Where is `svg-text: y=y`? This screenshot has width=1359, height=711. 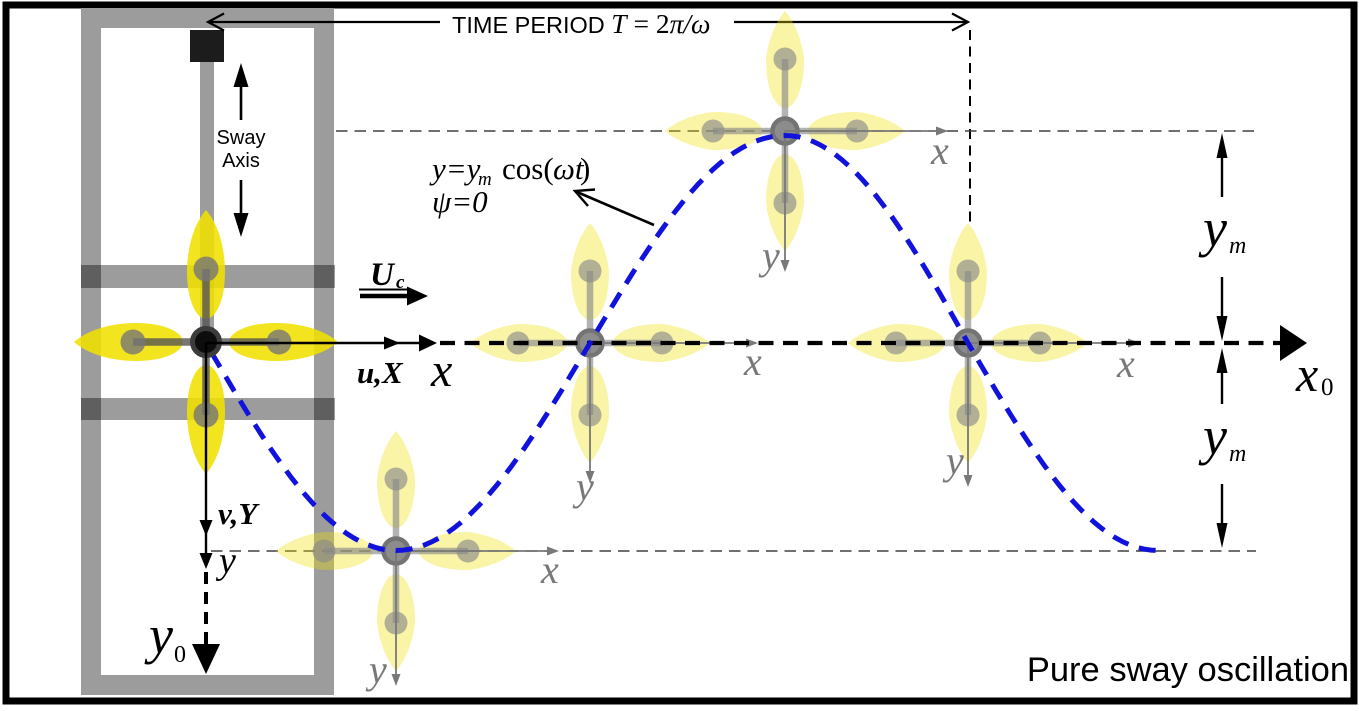
svg-text: y=y is located at coordinates (455, 168).